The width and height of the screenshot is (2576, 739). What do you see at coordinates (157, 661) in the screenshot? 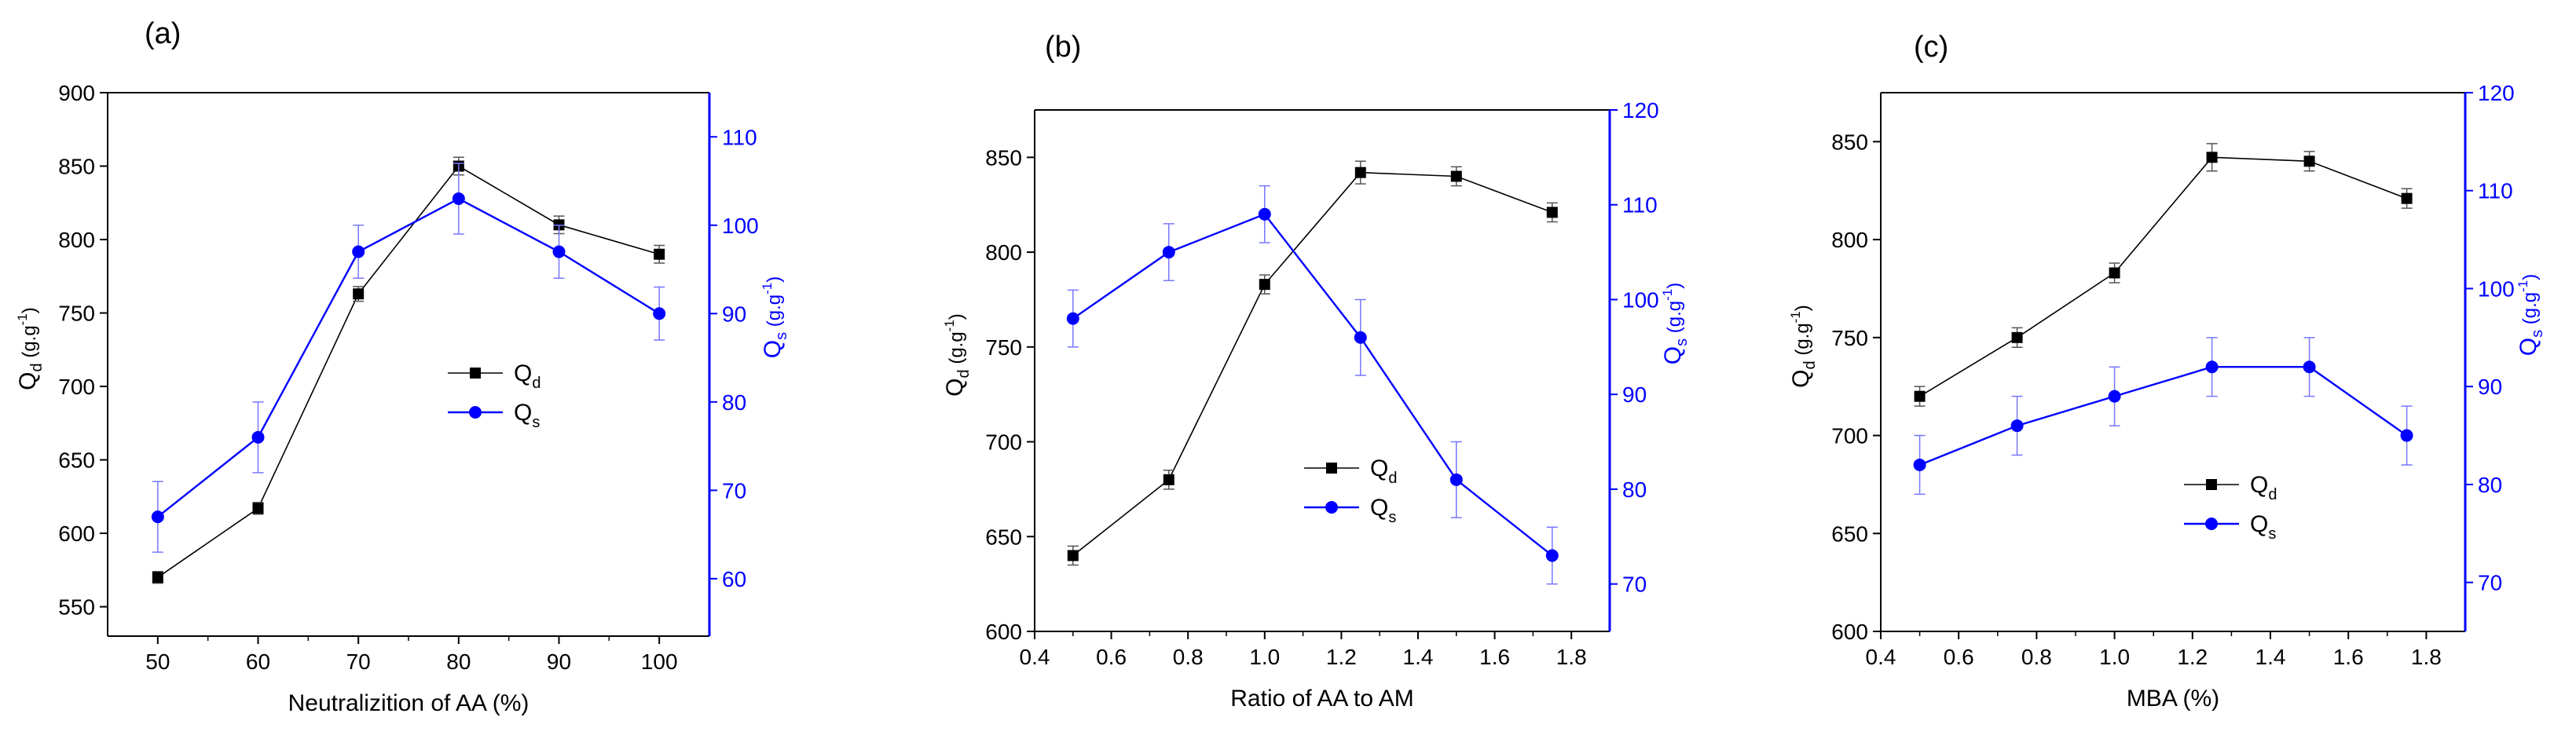
I see `x-tick-label: 50` at bounding box center [157, 661].